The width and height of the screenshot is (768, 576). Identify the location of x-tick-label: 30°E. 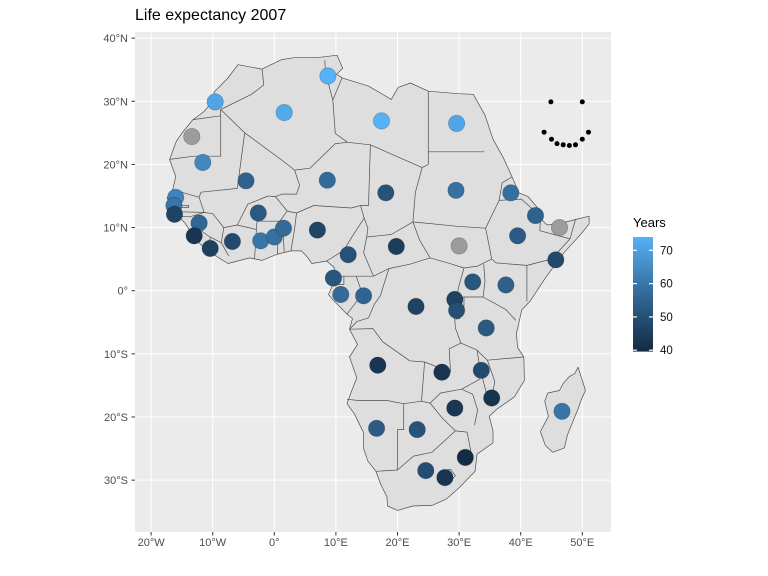
(459, 543).